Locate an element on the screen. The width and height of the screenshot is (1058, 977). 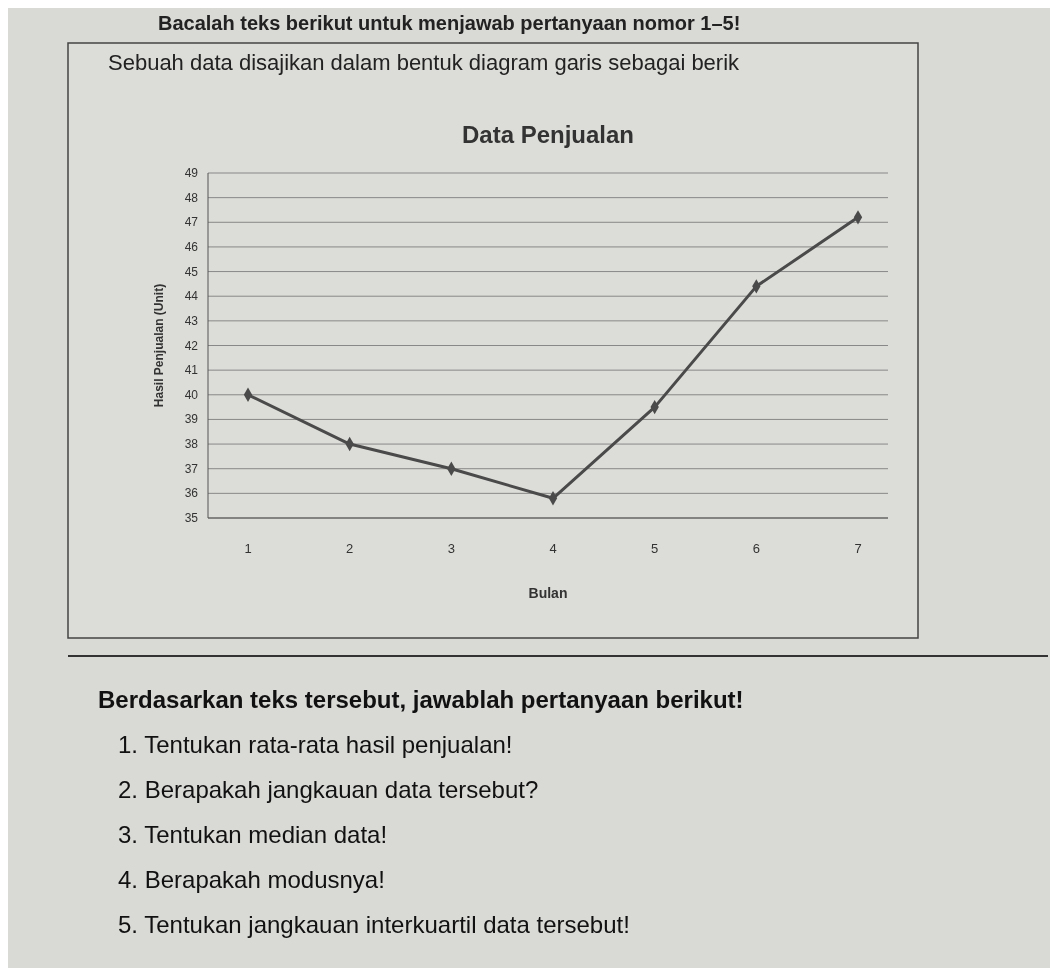
x-tick-label: 2 is located at coordinates (350, 548).